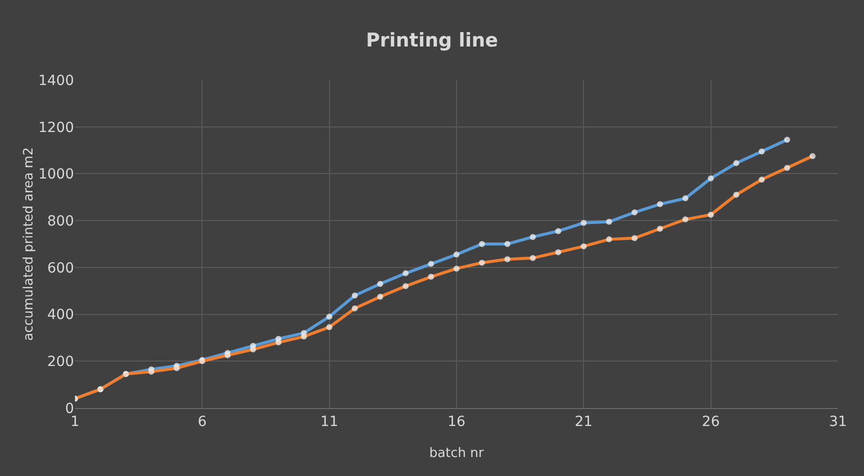 Image resolution: width=864 pixels, height=476 pixels. I want to click on y-tick-label: 200, so click(60, 362).